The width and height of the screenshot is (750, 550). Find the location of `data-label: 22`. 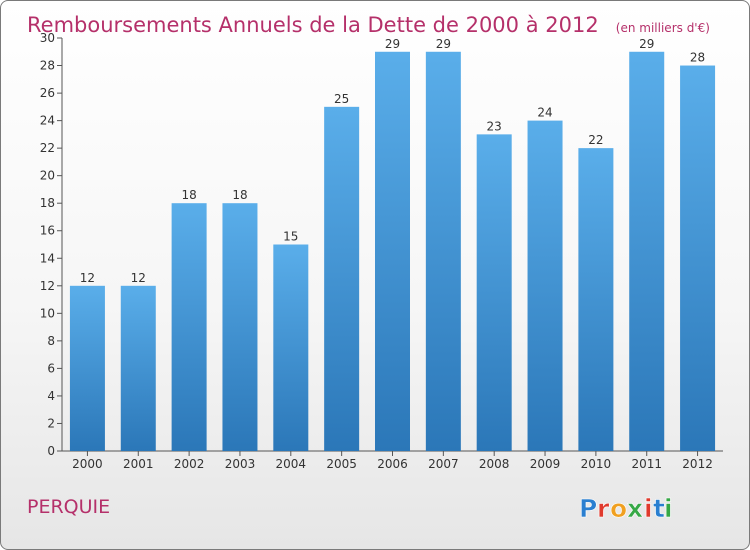

data-label: 22 is located at coordinates (595, 140).